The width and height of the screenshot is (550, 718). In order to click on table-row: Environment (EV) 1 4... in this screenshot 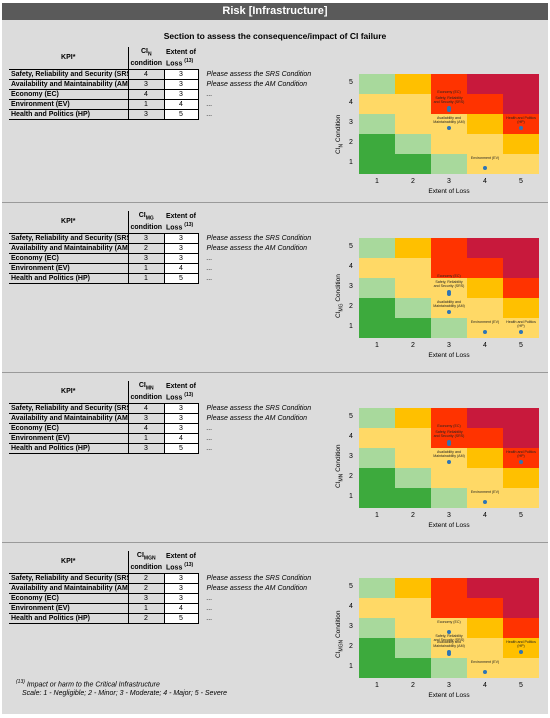, I will do `click(161, 438)`.